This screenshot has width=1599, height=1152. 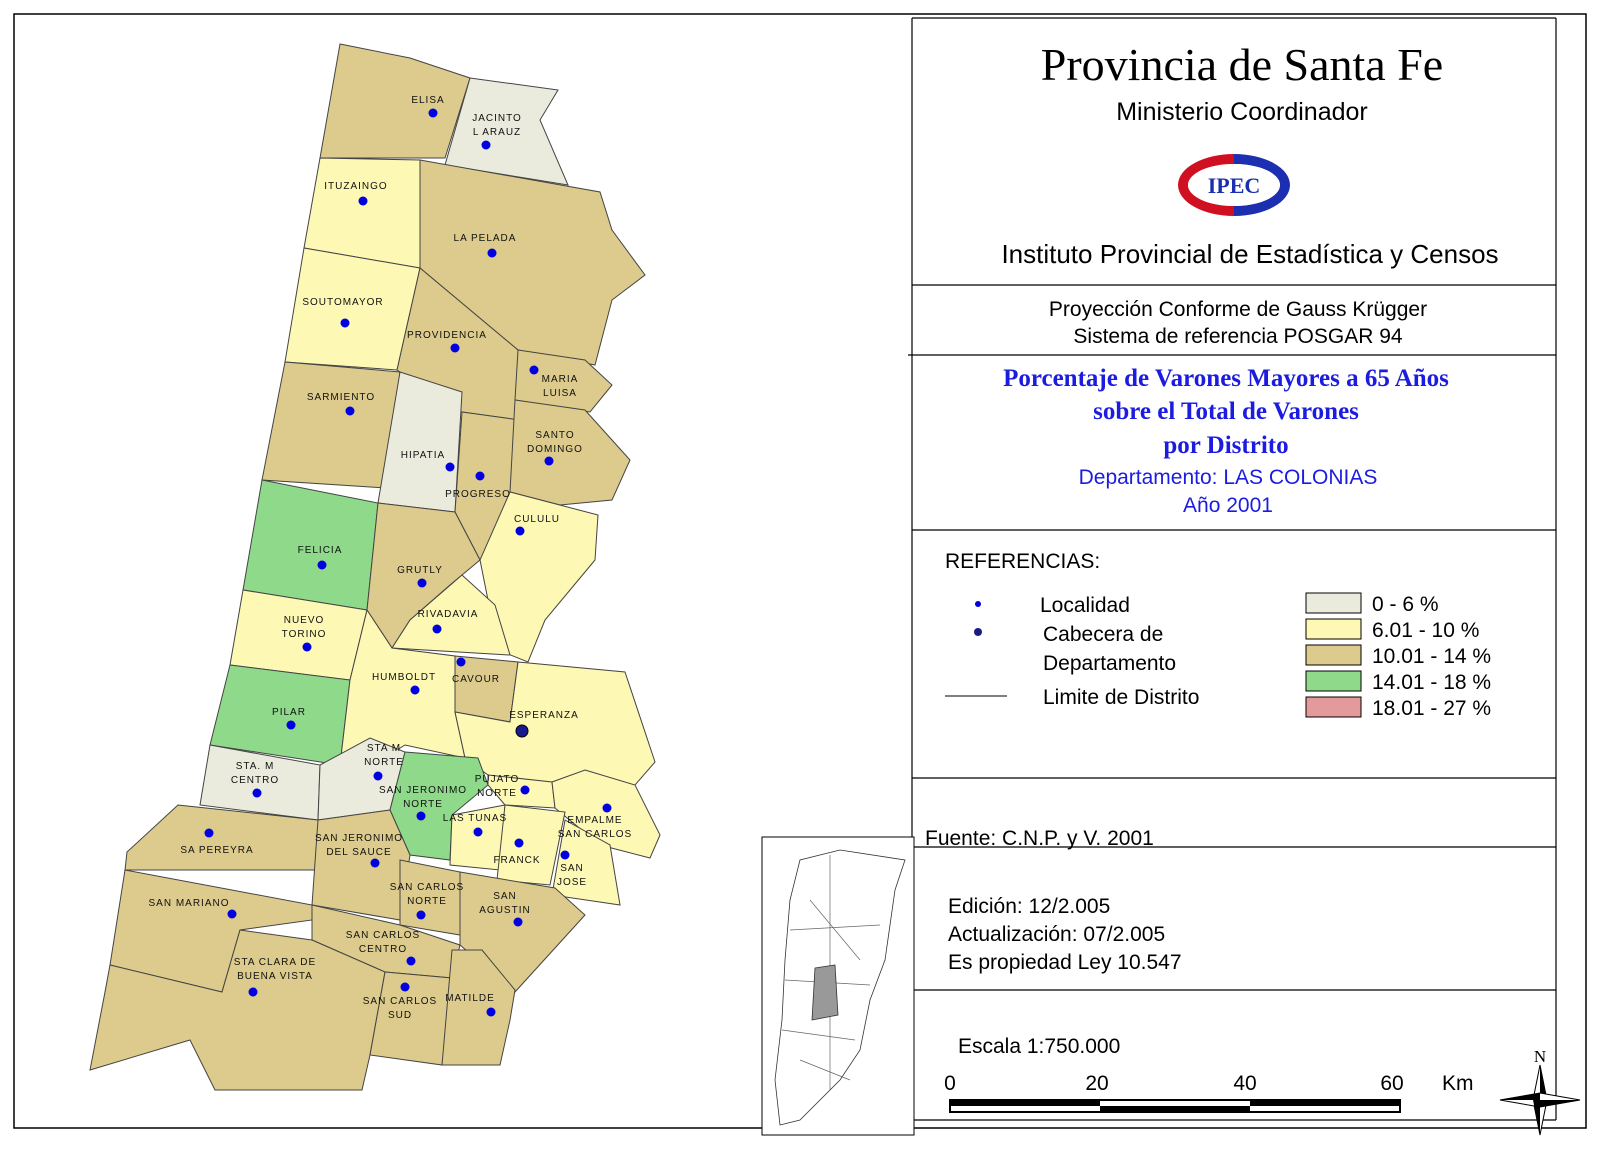 What do you see at coordinates (470, 998) in the screenshot?
I see `district-label: MATILDE` at bounding box center [470, 998].